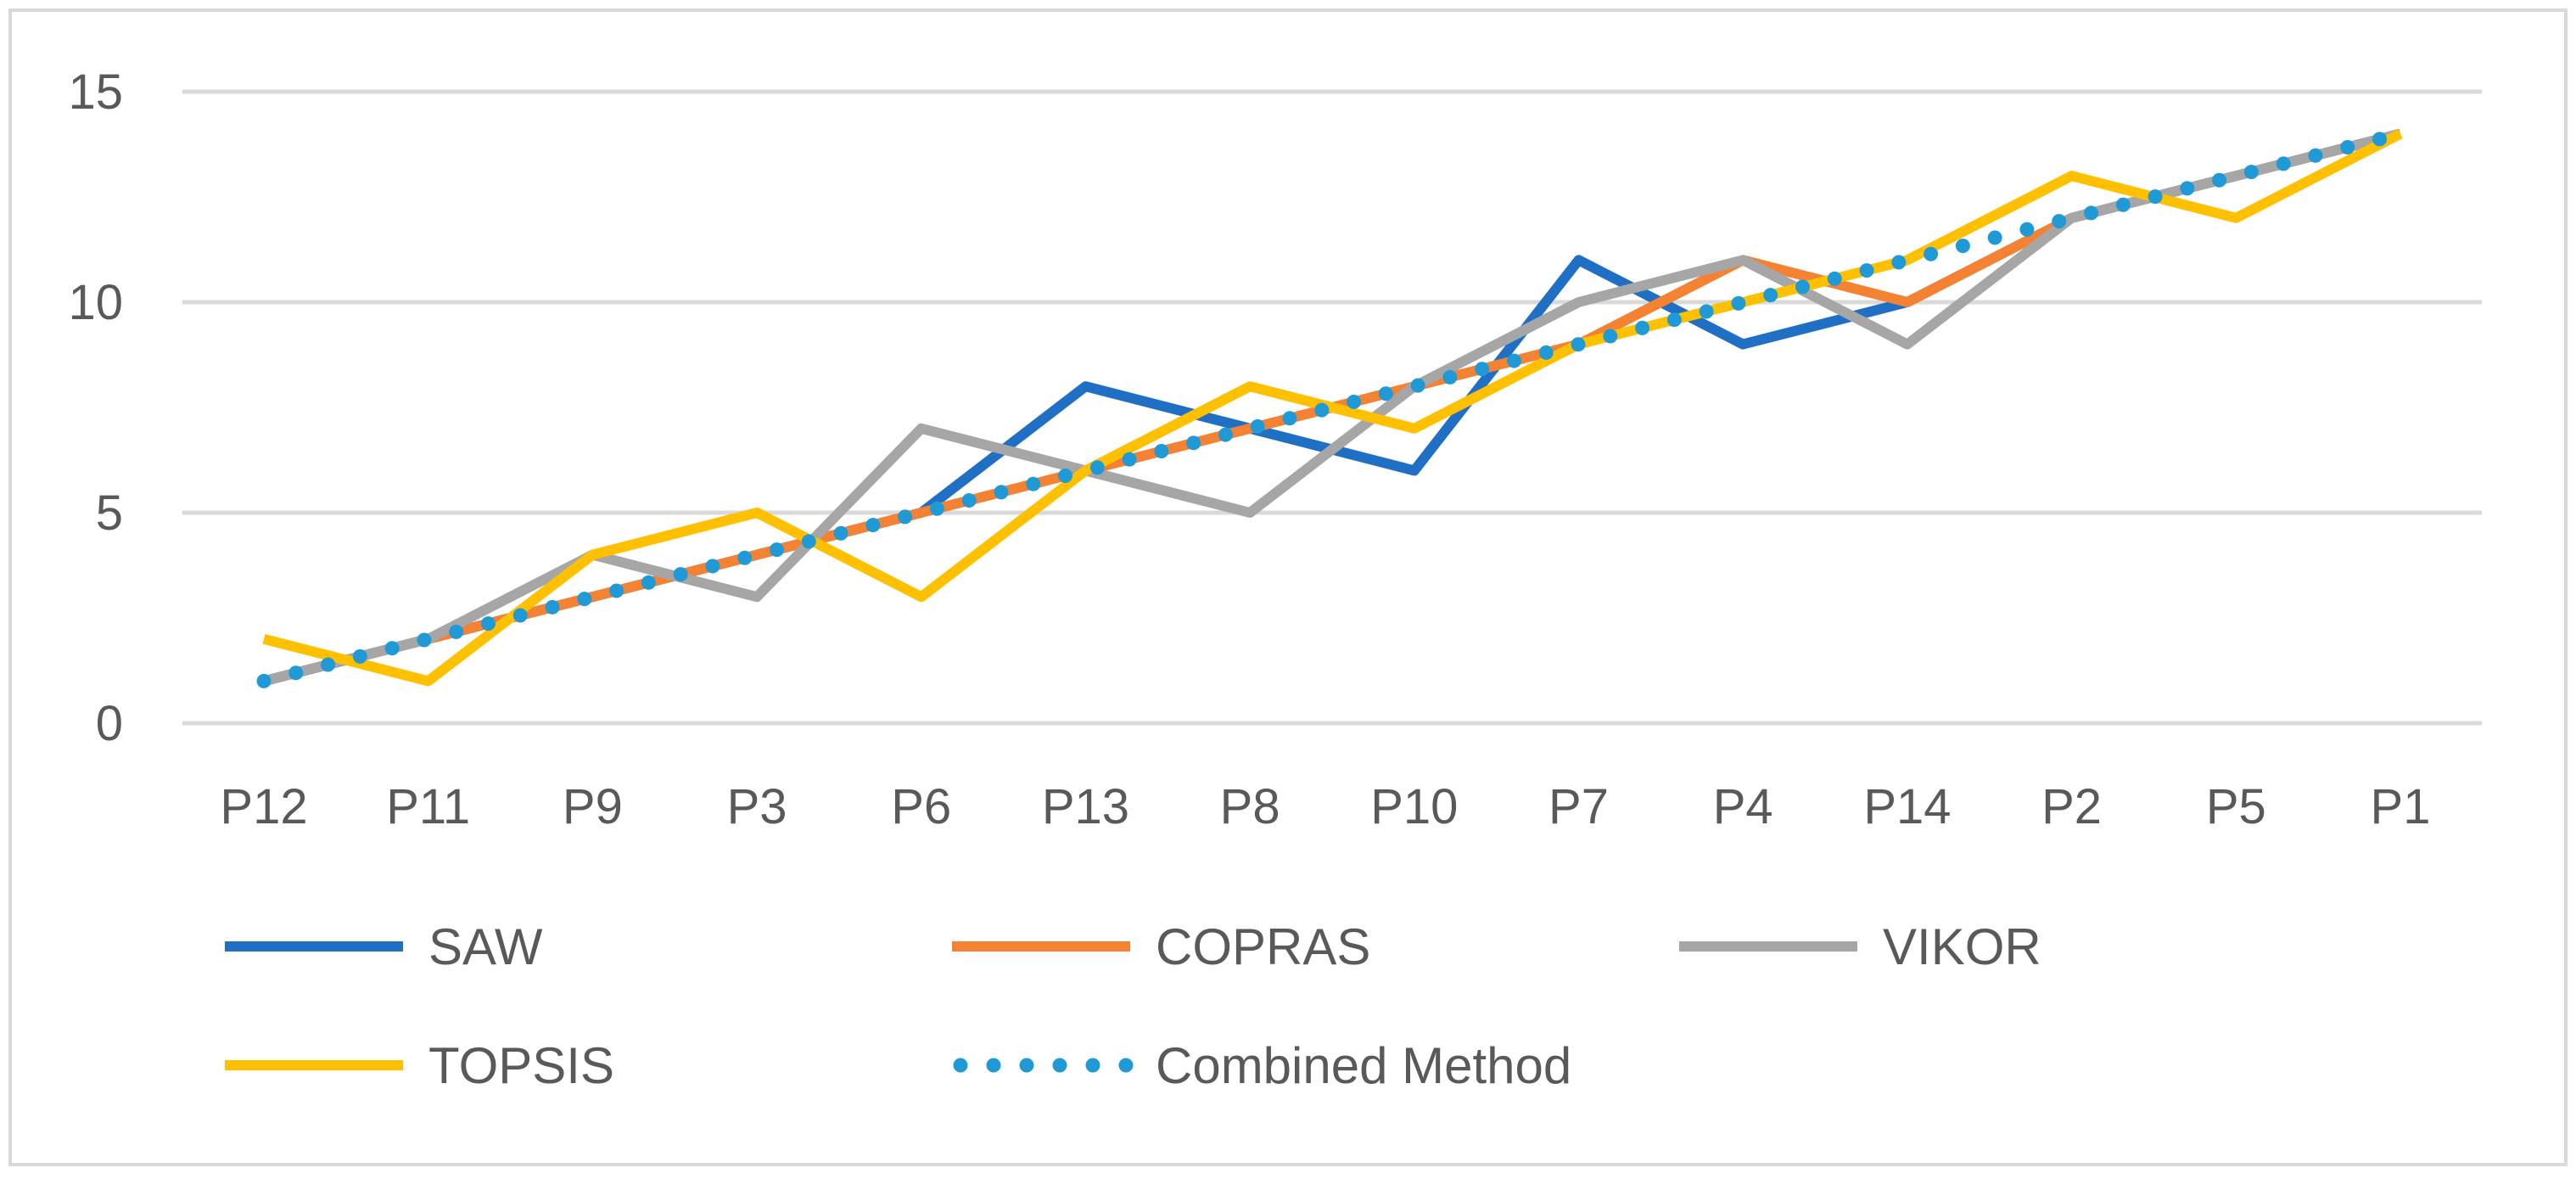 This screenshot has width=2576, height=1179. What do you see at coordinates (95, 302) in the screenshot?
I see `y-tick-label: 10` at bounding box center [95, 302].